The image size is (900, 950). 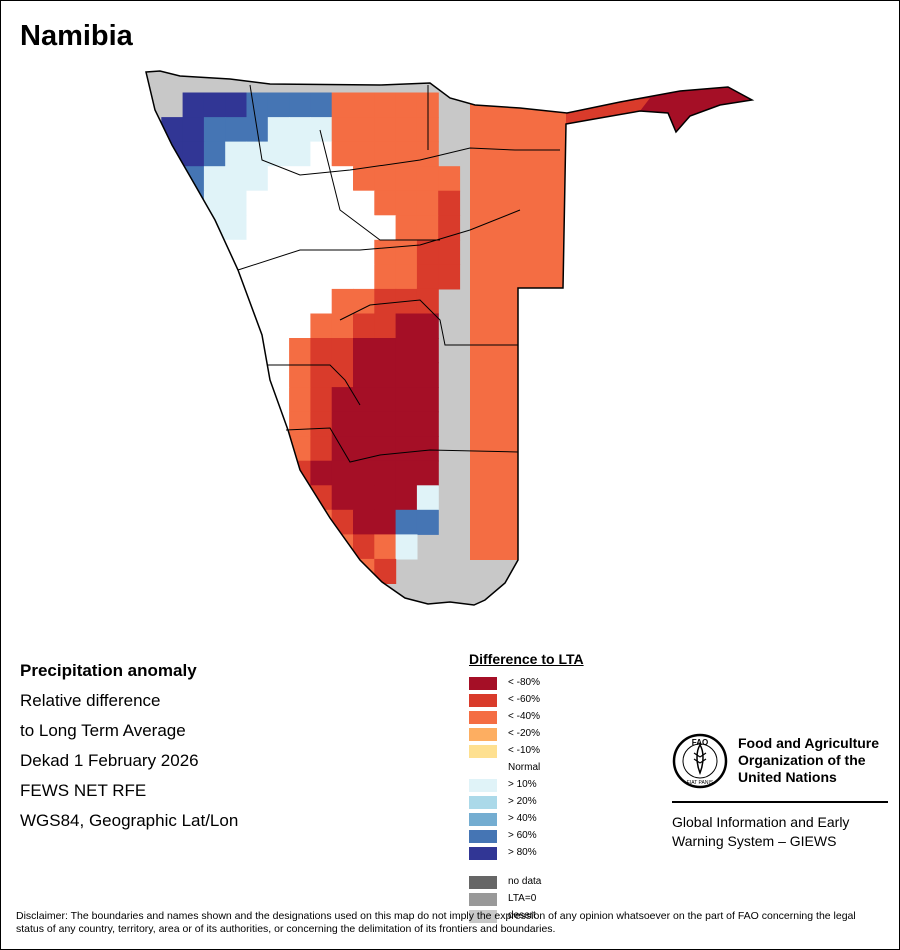 I want to click on legend-class-9: > 60%, so click(x=526, y=837).